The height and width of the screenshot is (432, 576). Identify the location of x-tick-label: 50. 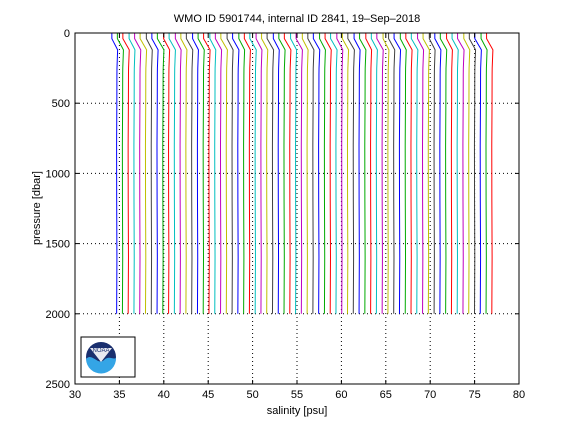
(252, 395).